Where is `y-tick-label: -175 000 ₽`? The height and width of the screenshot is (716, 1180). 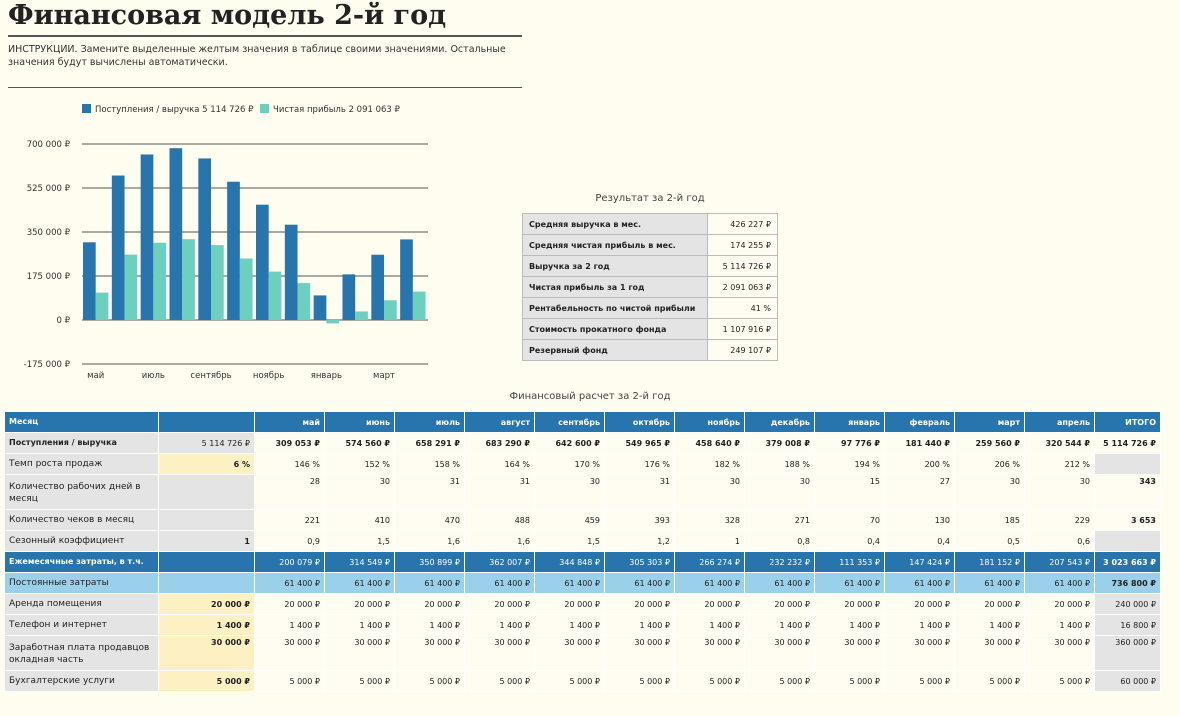 y-tick-label: -175 000 ₽ is located at coordinates (47, 365).